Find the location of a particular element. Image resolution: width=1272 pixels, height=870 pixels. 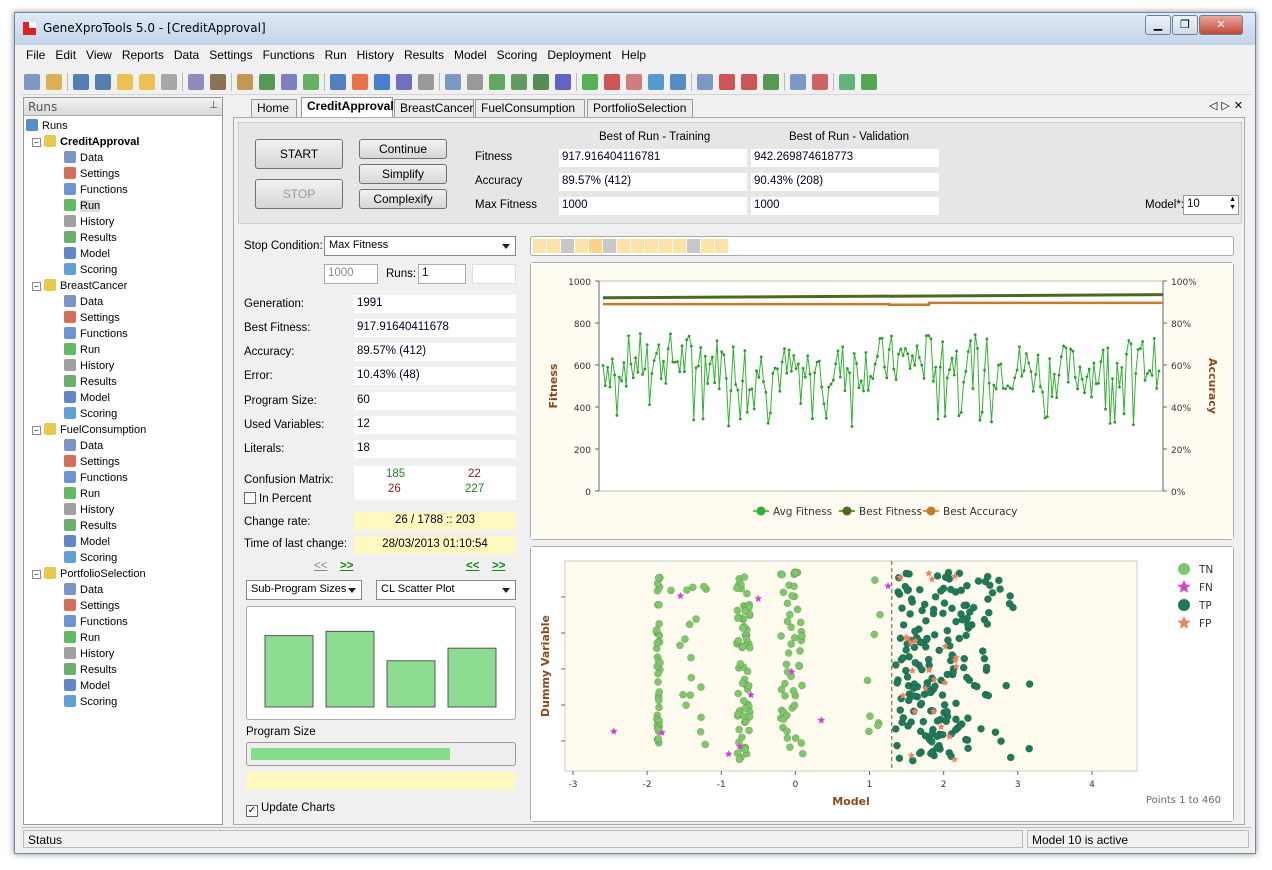

right-chart-prev: << is located at coordinates (473, 566).